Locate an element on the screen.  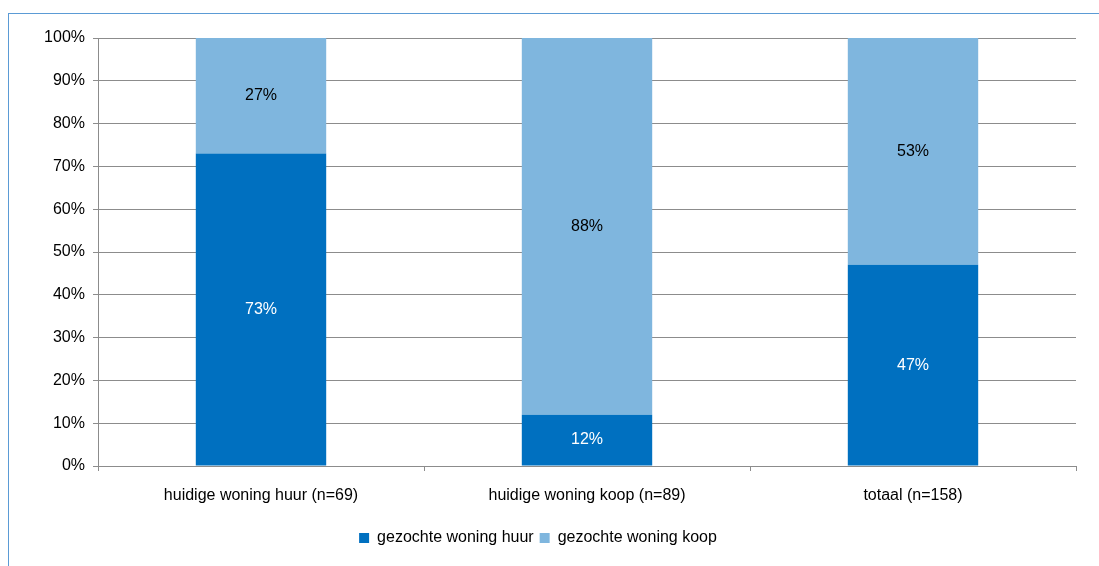
data-label: 27% is located at coordinates (261, 95).